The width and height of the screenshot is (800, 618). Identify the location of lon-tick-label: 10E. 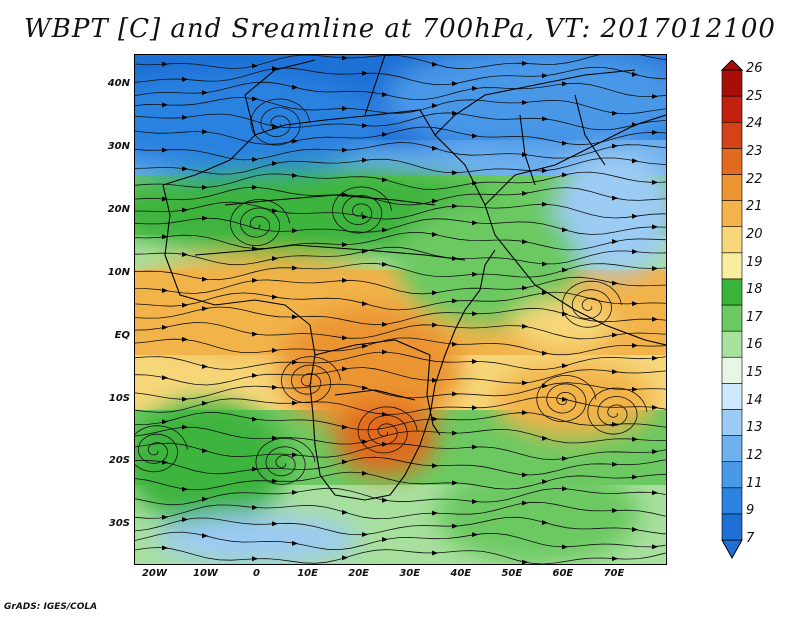
(307, 573).